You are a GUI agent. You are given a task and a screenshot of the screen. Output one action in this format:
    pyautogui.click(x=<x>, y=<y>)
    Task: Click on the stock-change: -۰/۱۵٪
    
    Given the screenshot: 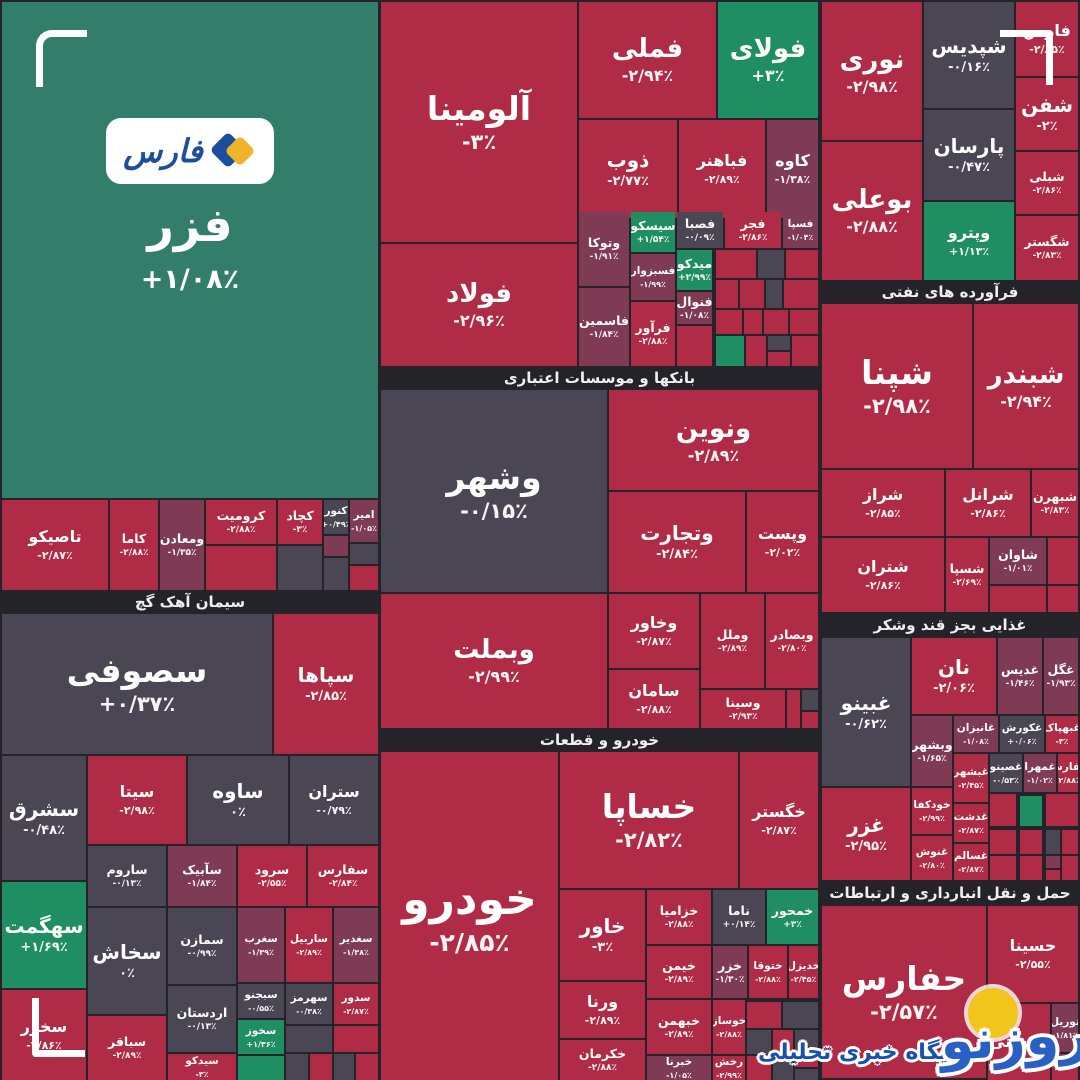 What is the action you would take?
    pyautogui.click(x=494, y=510)
    